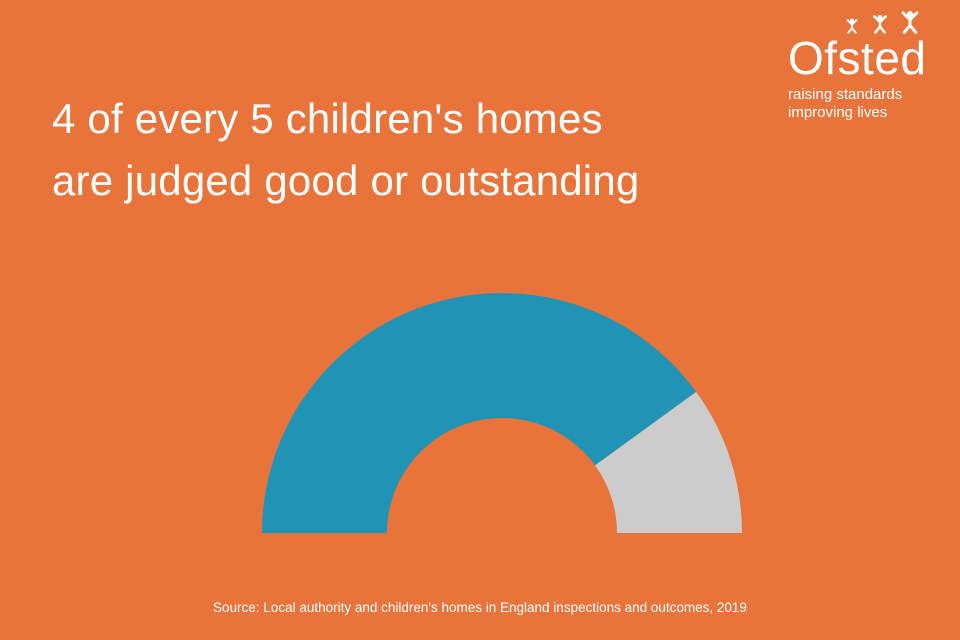 Image resolution: width=960 pixels, height=640 pixels. I want to click on ofsted-people-icon, so click(882, 22).